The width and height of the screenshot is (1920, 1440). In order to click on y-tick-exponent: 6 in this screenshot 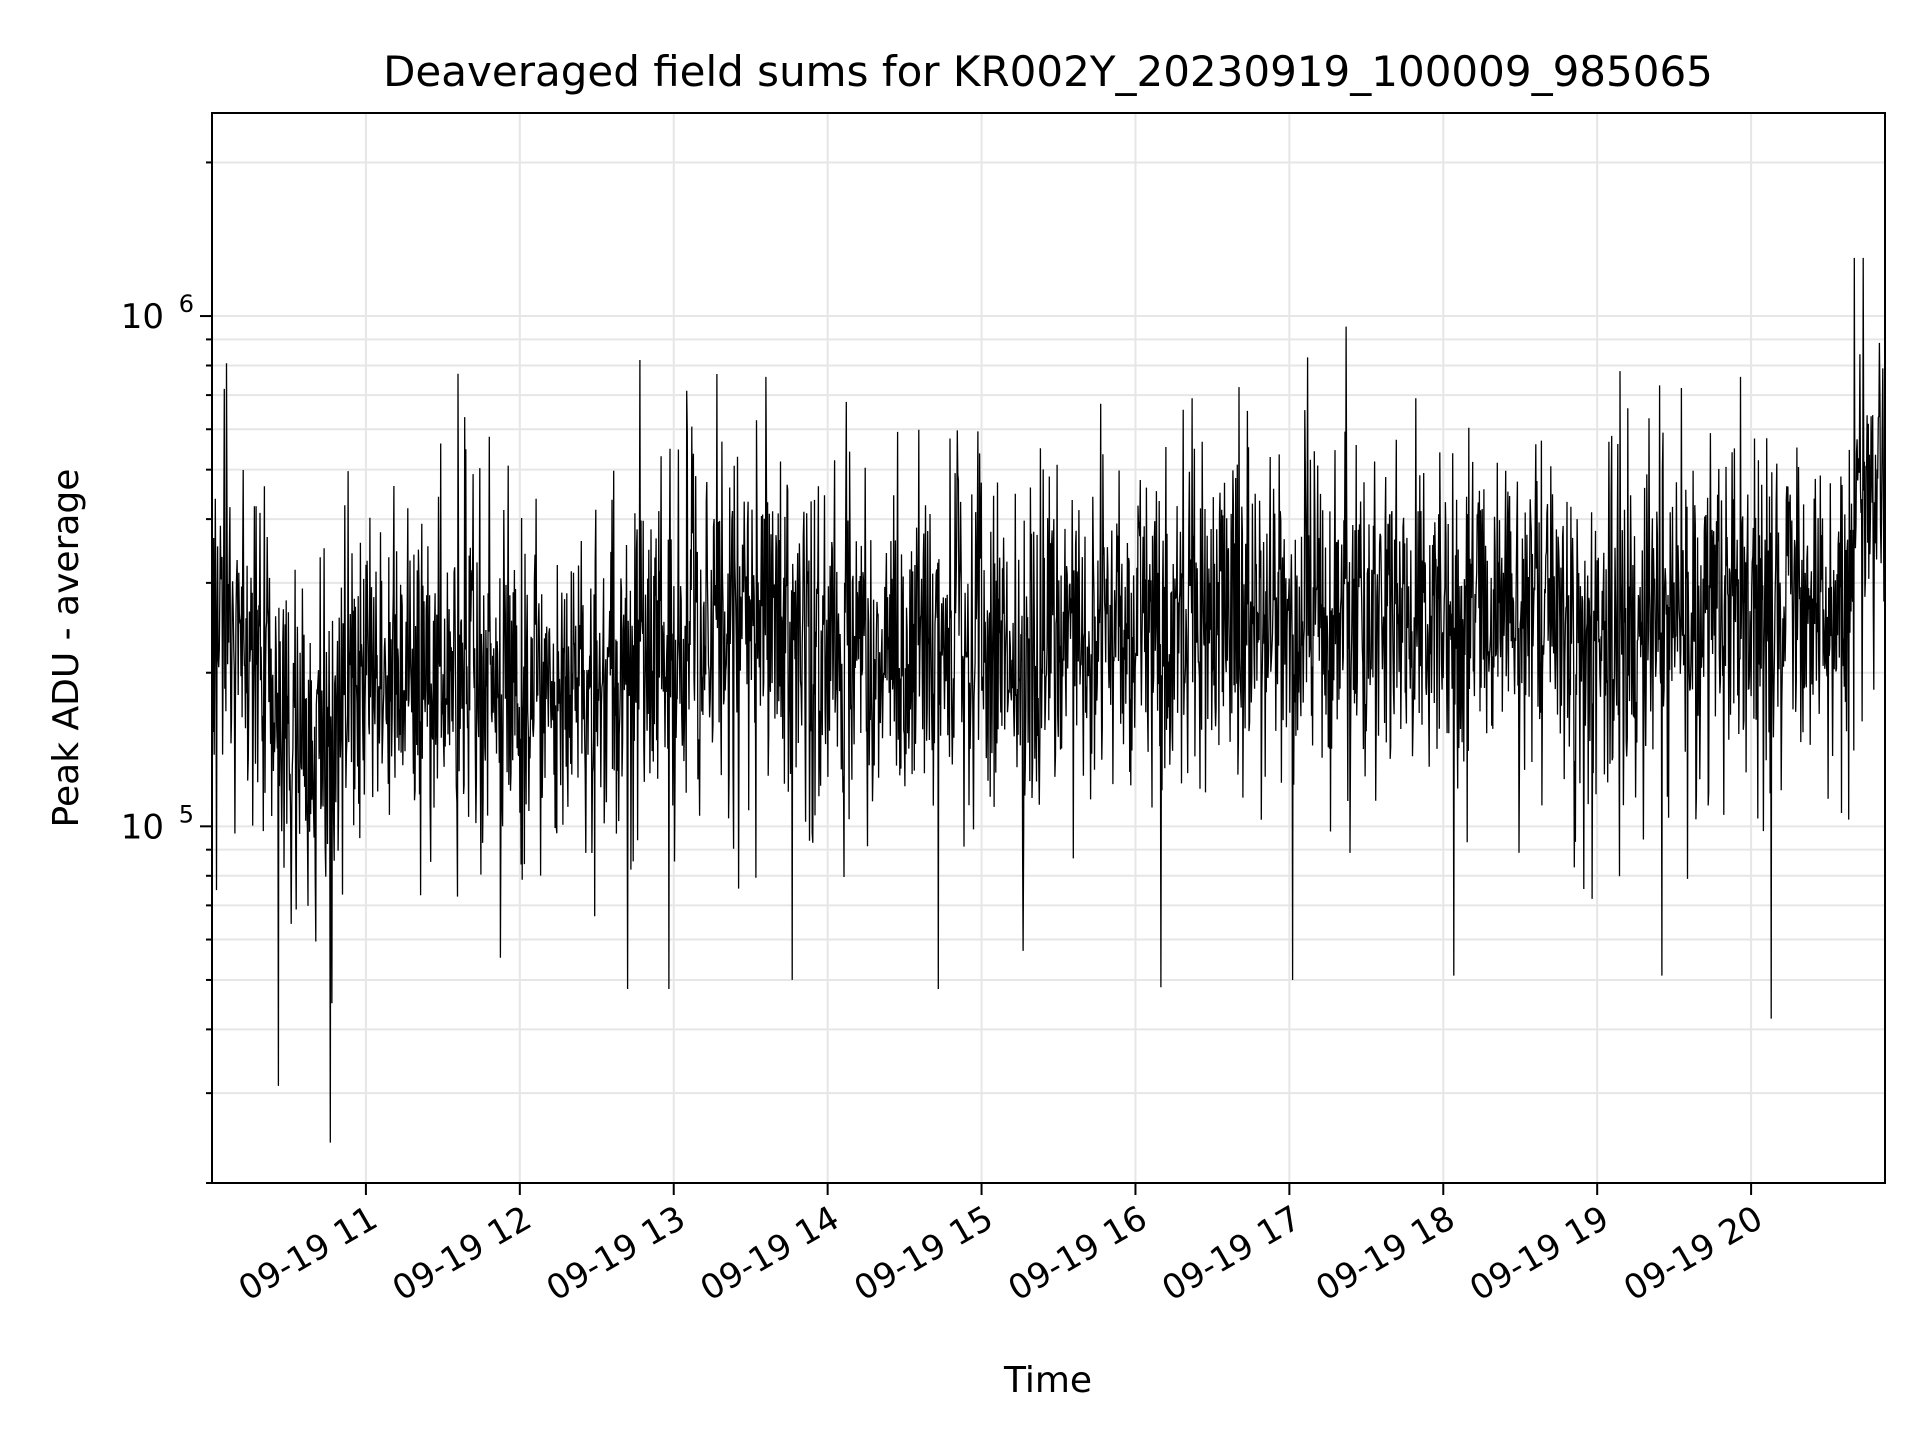, I will do `click(186, 304)`.